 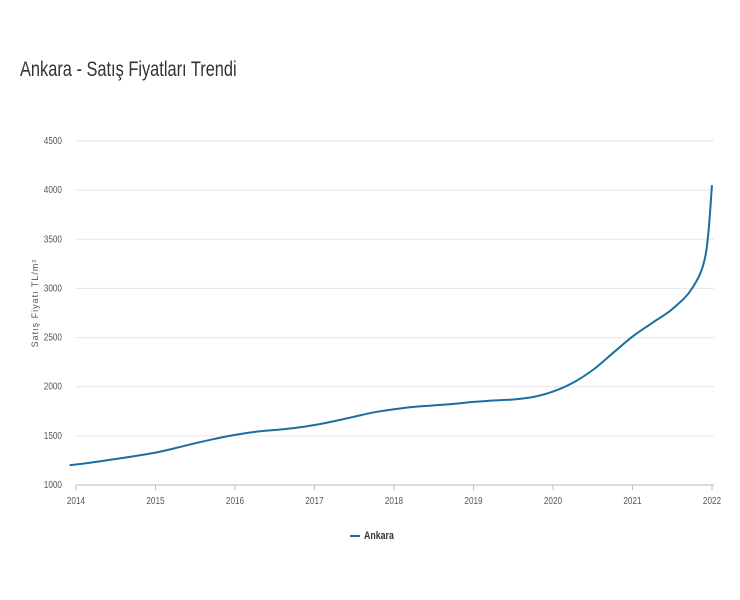 What do you see at coordinates (355, 536) in the screenshot?
I see `legend-swatch` at bounding box center [355, 536].